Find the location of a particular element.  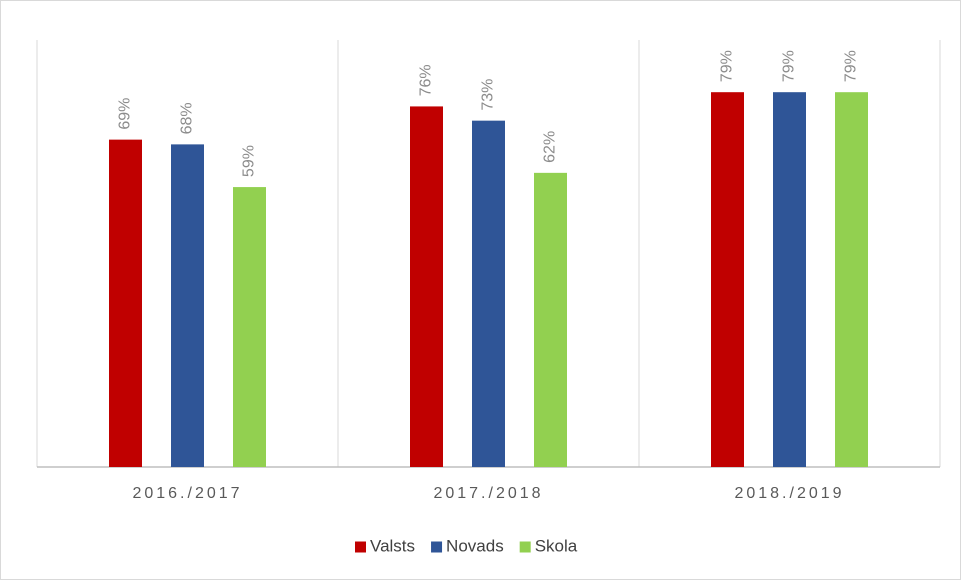

value-label: 76% is located at coordinates (426, 80).